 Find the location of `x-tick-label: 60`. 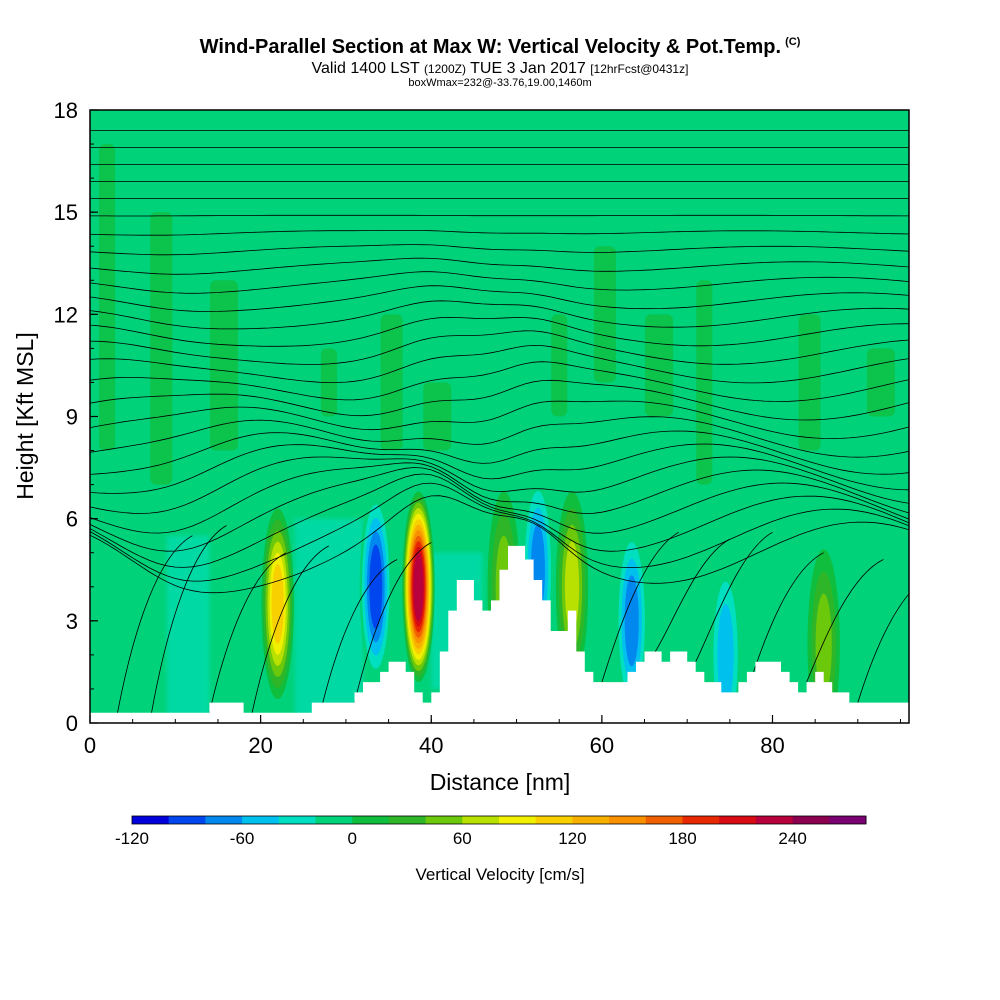

x-tick-label: 60 is located at coordinates (602, 745).